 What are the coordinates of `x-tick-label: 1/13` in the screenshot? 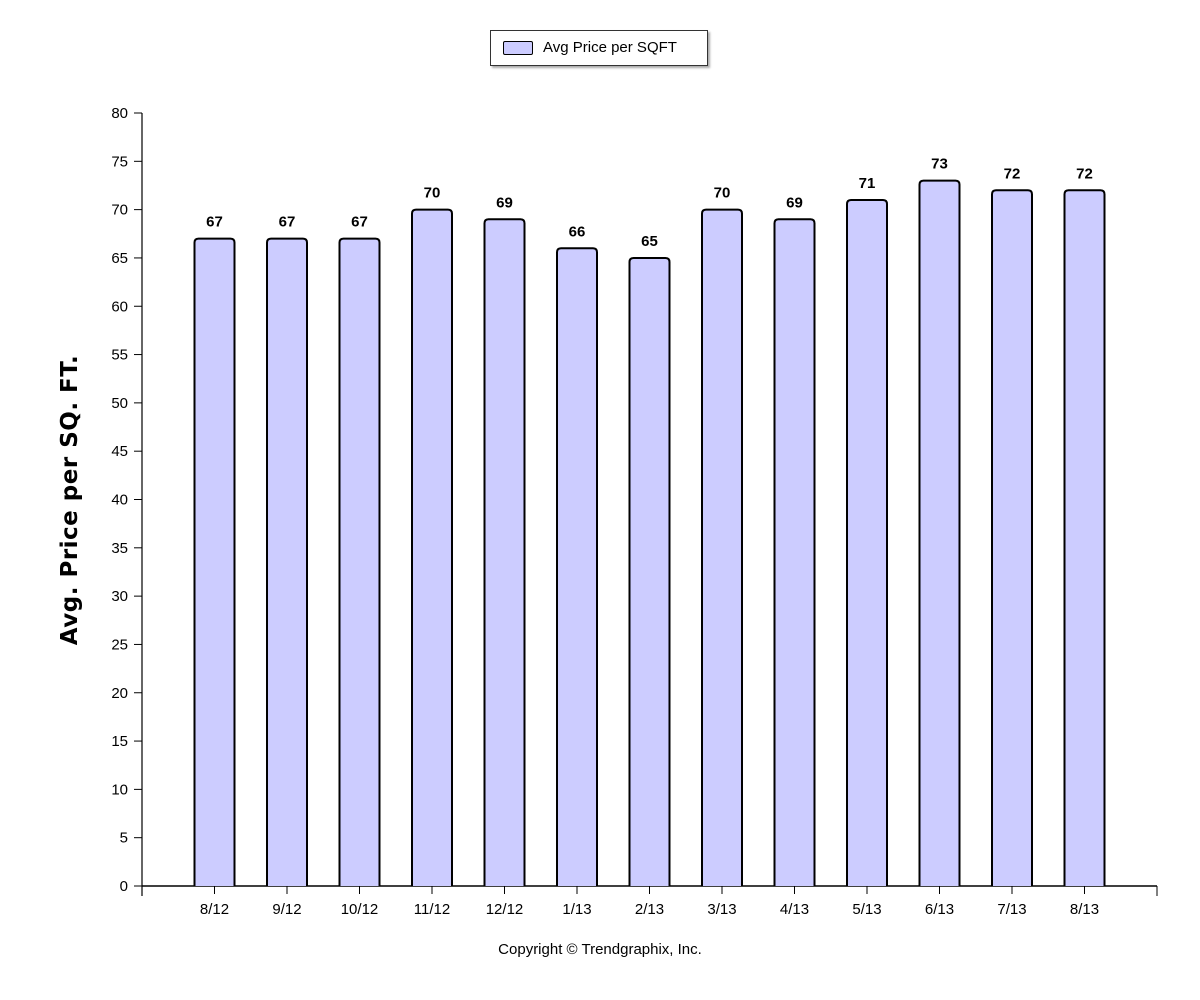 It's located at (576, 909).